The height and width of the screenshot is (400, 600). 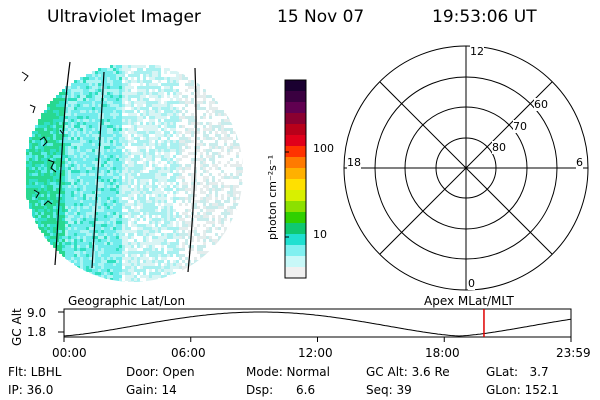 What do you see at coordinates (35, 372) in the screenshot?
I see `flt-status: Flt: LBHL` at bounding box center [35, 372].